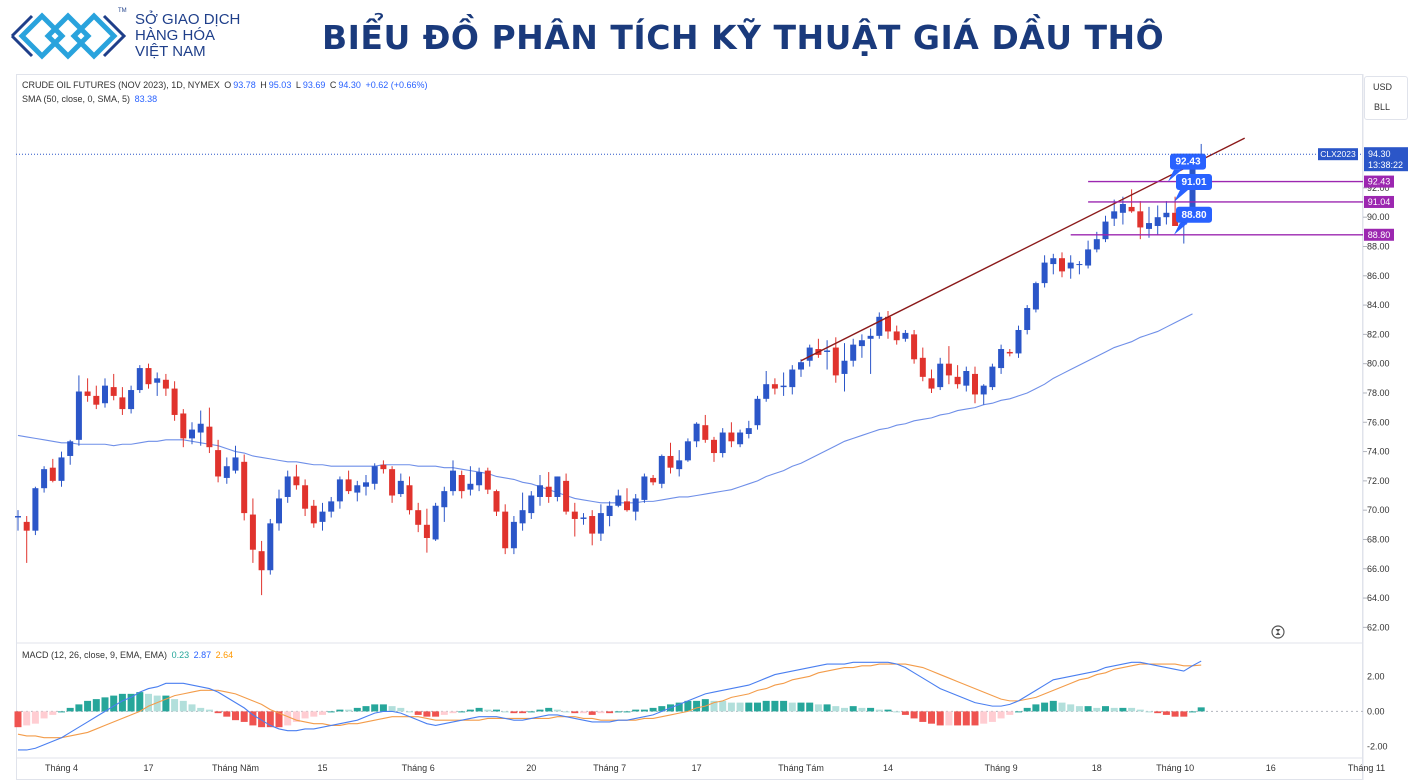  I want to click on clock-icon, so click(1278, 632).